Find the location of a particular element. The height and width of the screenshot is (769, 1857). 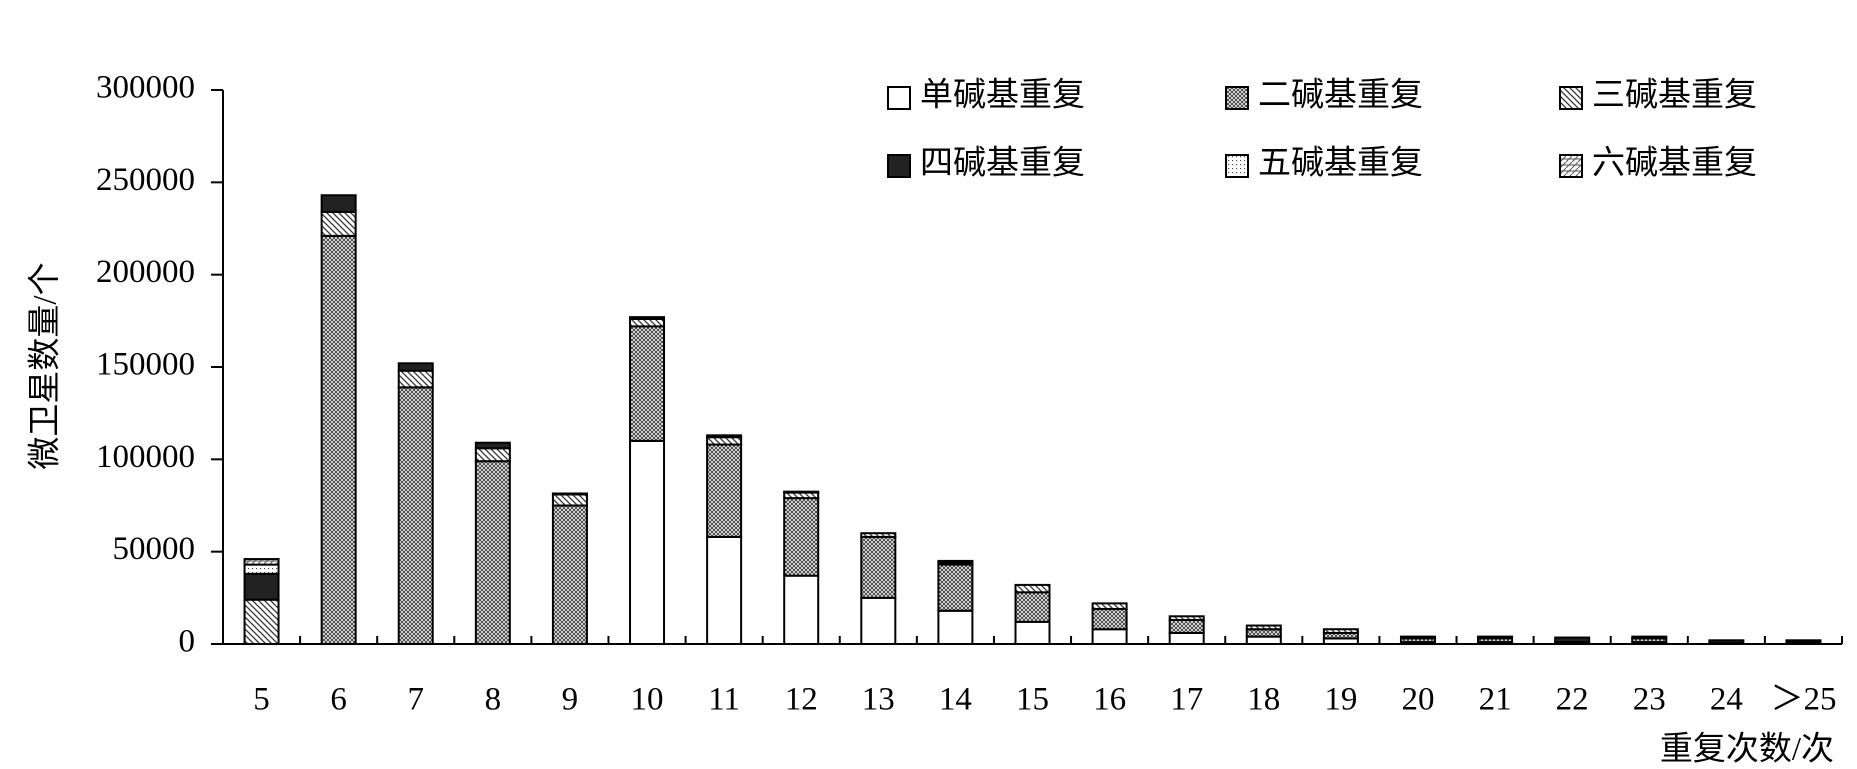

x-tick-label: 23 is located at coordinates (1649, 700).